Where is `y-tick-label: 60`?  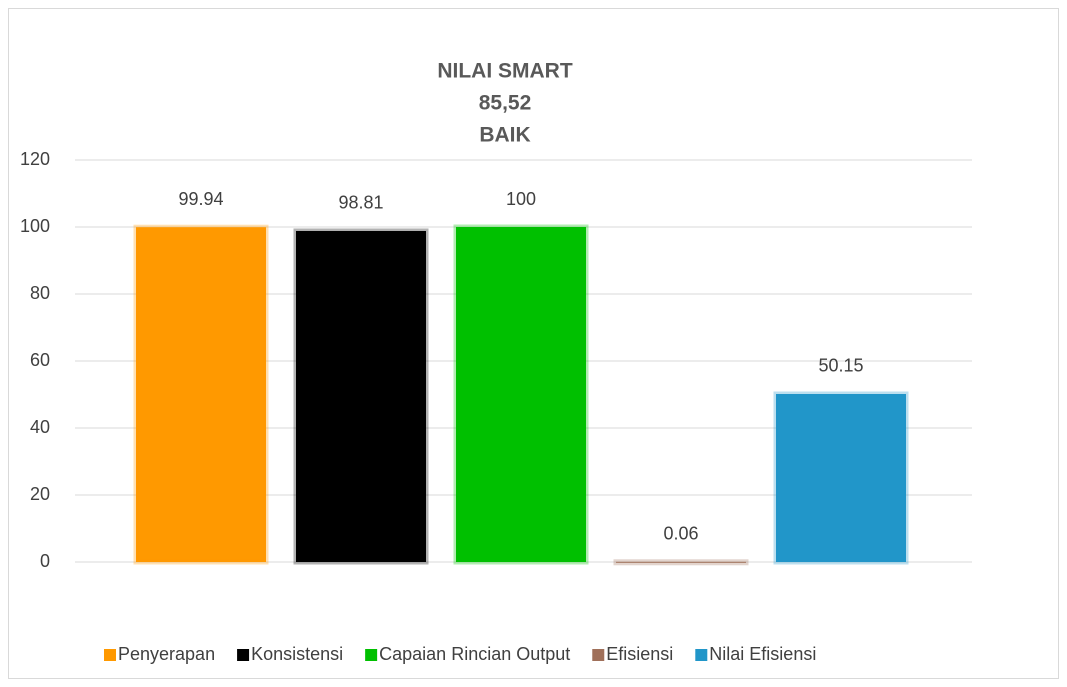
y-tick-label: 60 is located at coordinates (40, 360).